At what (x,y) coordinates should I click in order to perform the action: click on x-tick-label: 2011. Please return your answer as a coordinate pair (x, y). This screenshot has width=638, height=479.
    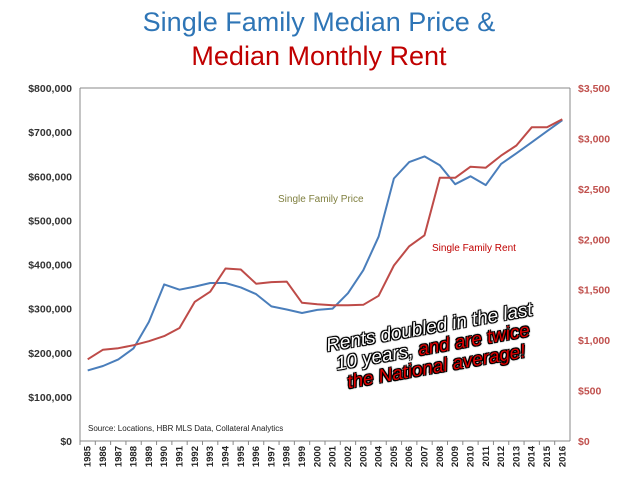
    Looking at the image, I should click on (486, 455).